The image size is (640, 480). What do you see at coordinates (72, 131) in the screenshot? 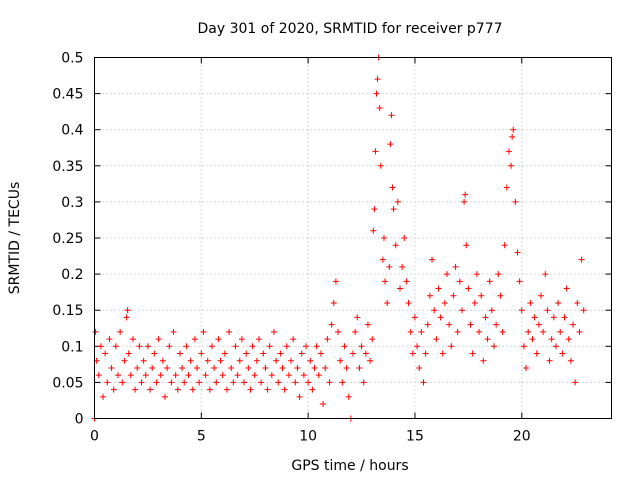
I see `y-tick-label: 0.4` at bounding box center [72, 131].